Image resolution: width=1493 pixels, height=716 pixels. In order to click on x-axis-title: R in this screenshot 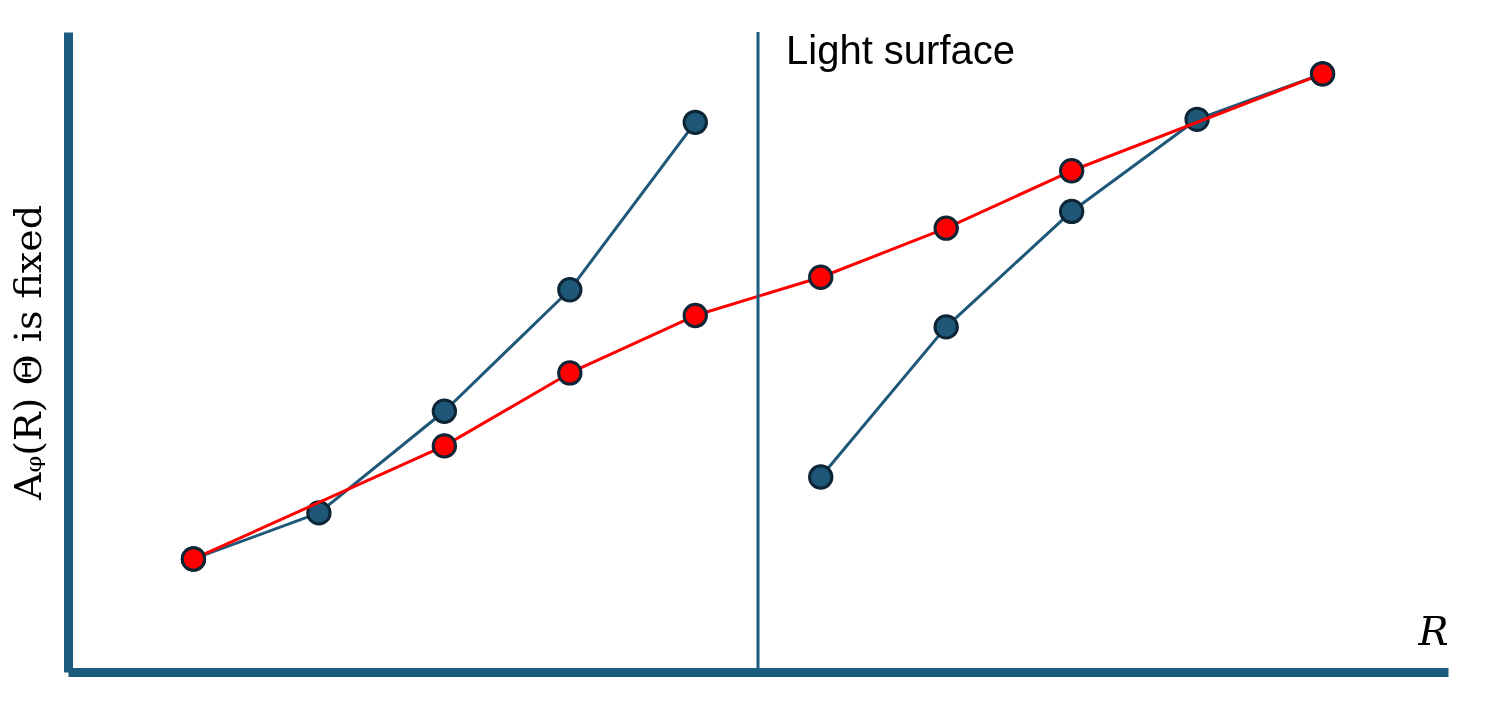, I will do `click(1433, 630)`.